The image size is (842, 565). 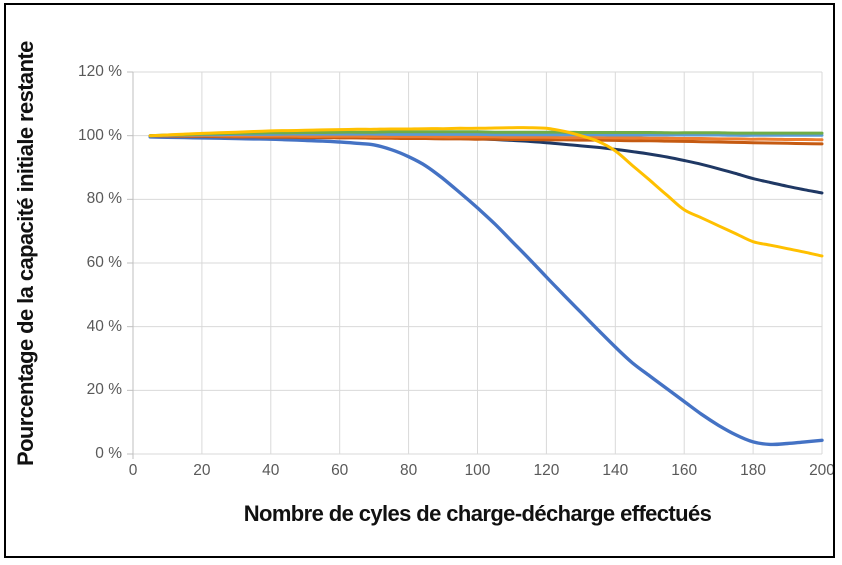 What do you see at coordinates (822, 470) in the screenshot?
I see `x-tick-label: 200` at bounding box center [822, 470].